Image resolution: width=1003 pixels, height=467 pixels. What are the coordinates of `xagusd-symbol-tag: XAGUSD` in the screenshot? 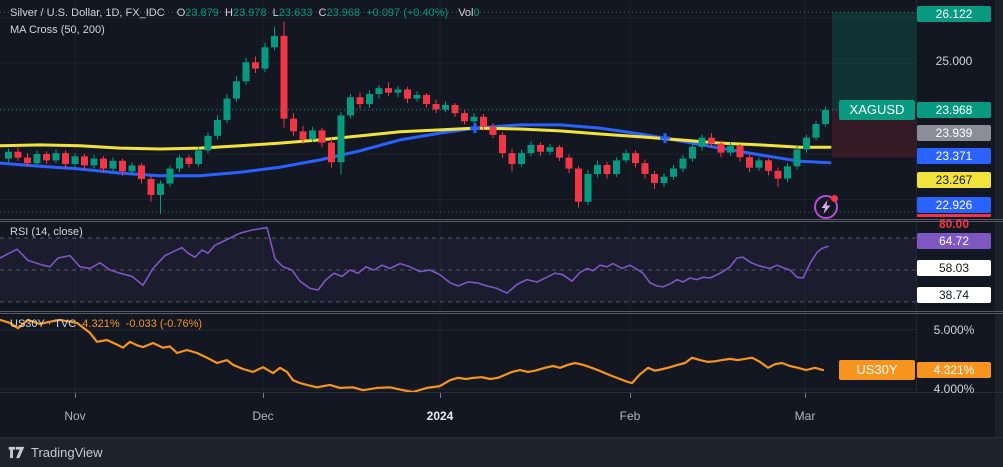 It's located at (877, 110).